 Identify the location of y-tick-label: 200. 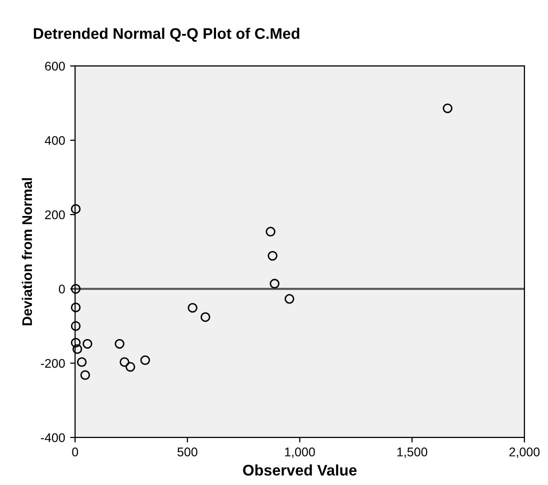
(55, 215).